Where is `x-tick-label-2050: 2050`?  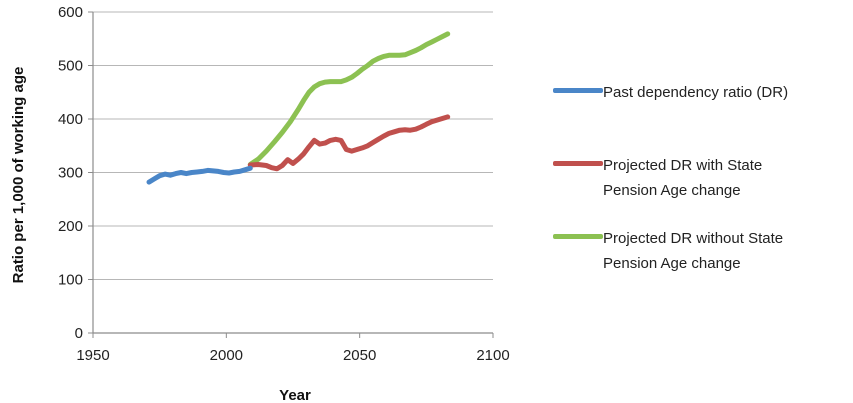 x-tick-label-2050: 2050 is located at coordinates (359, 355).